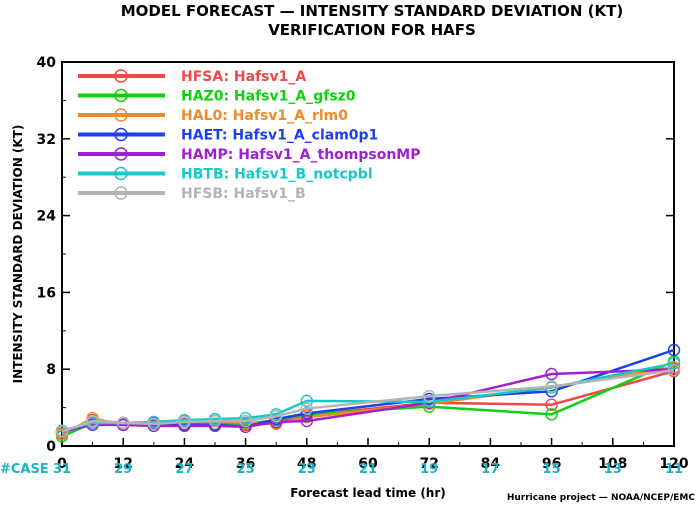 The height and width of the screenshot is (511, 700). I want to click on y-tick-label: 16, so click(46, 293).